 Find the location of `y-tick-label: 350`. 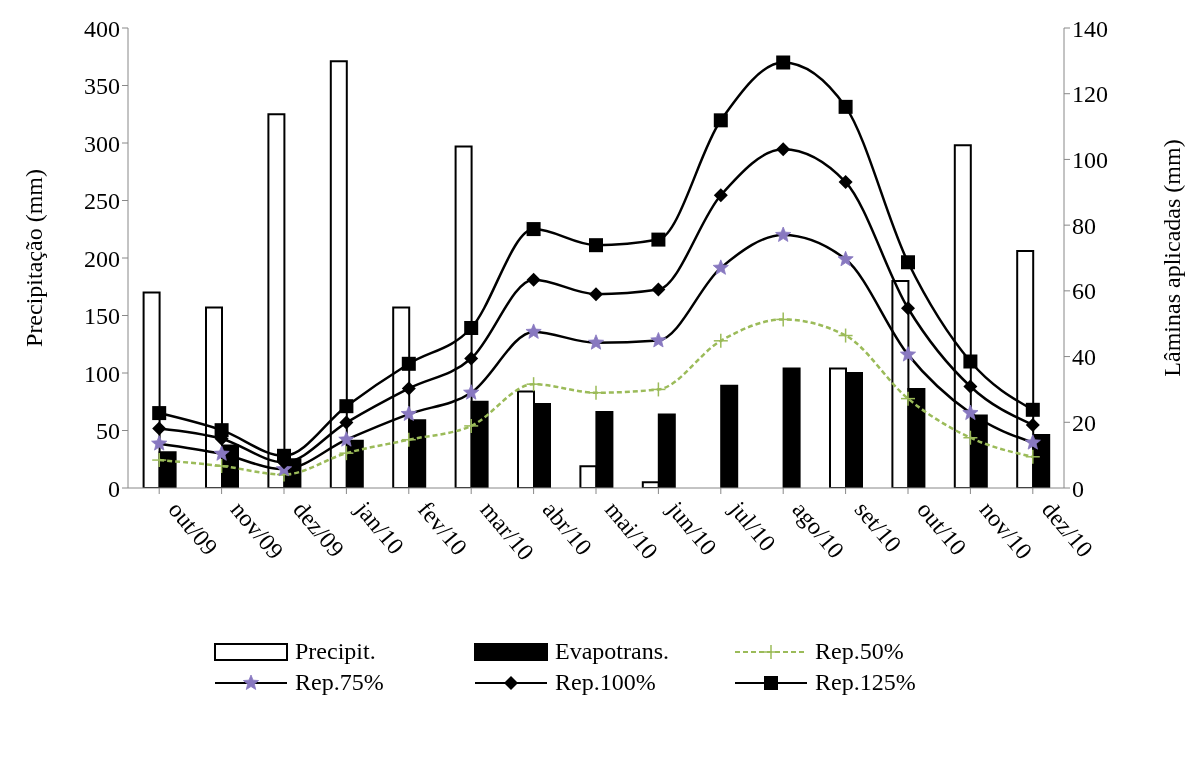

y-tick-label: 350 is located at coordinates (102, 86).